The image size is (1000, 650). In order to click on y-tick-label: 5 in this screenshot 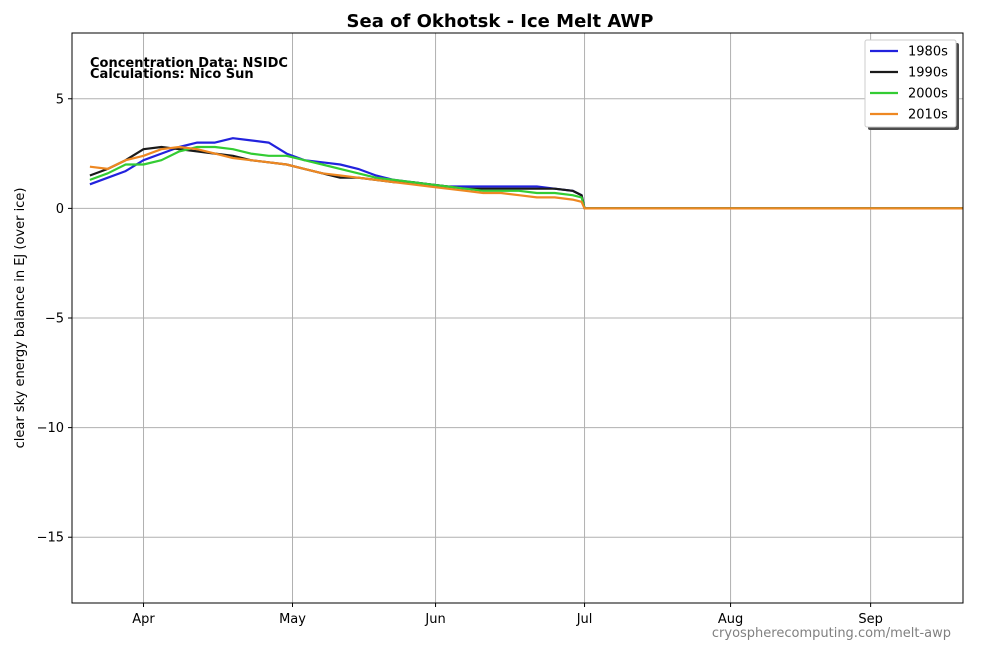, I will do `click(60, 99)`.